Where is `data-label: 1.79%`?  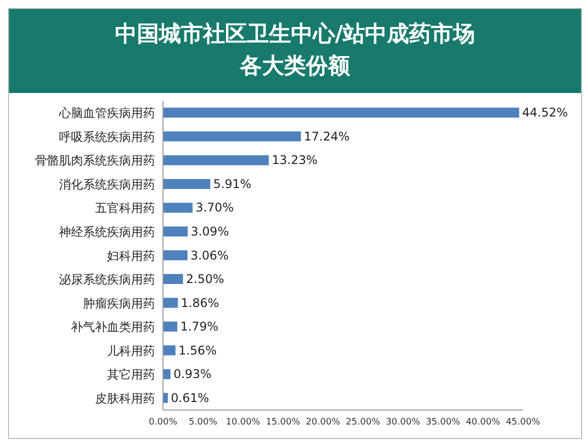 data-label: 1.79% is located at coordinates (199, 327).